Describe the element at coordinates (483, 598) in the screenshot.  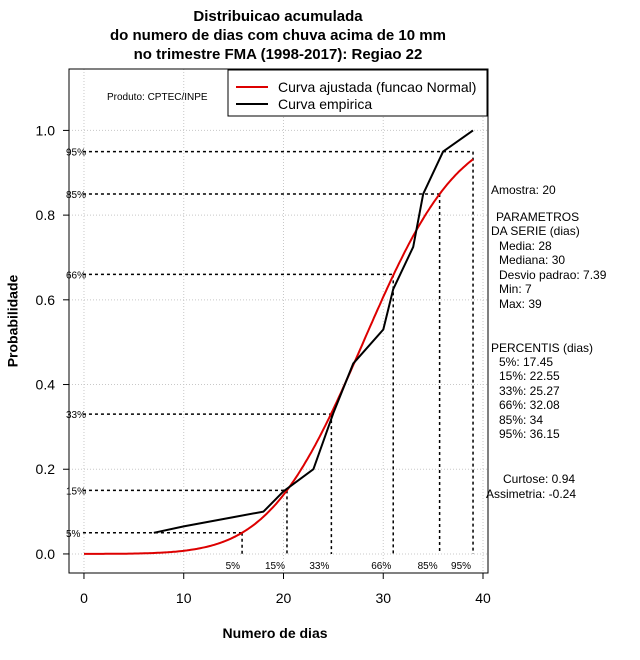
I see `x-tick-label: 40` at that location.